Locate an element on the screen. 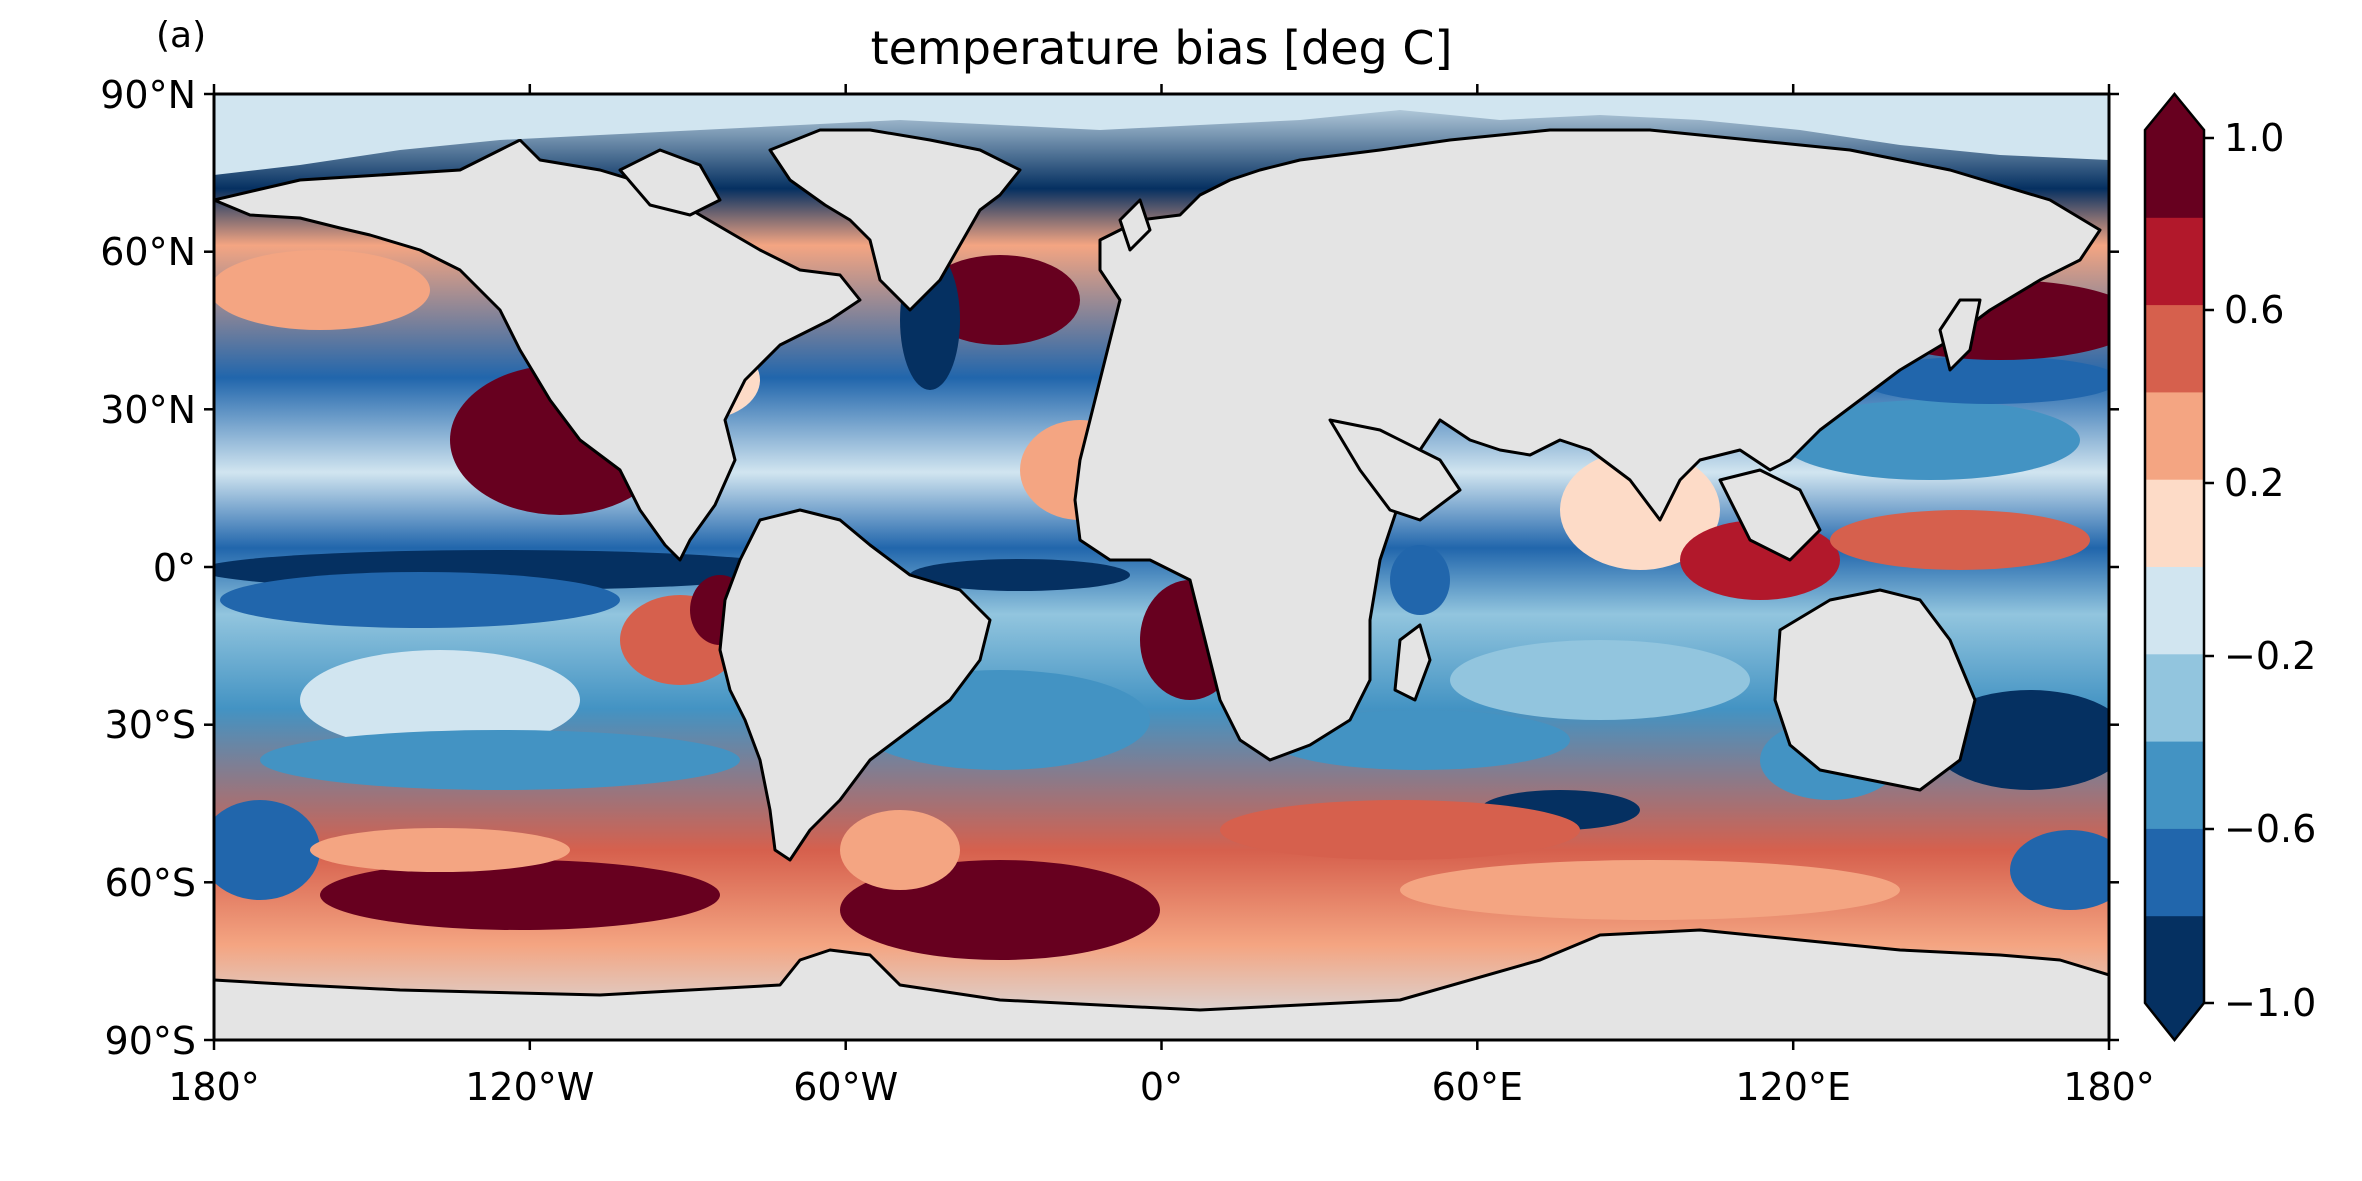 The width and height of the screenshot is (2362, 1181). colorbar-extend-min is located at coordinates (2174, 1021).